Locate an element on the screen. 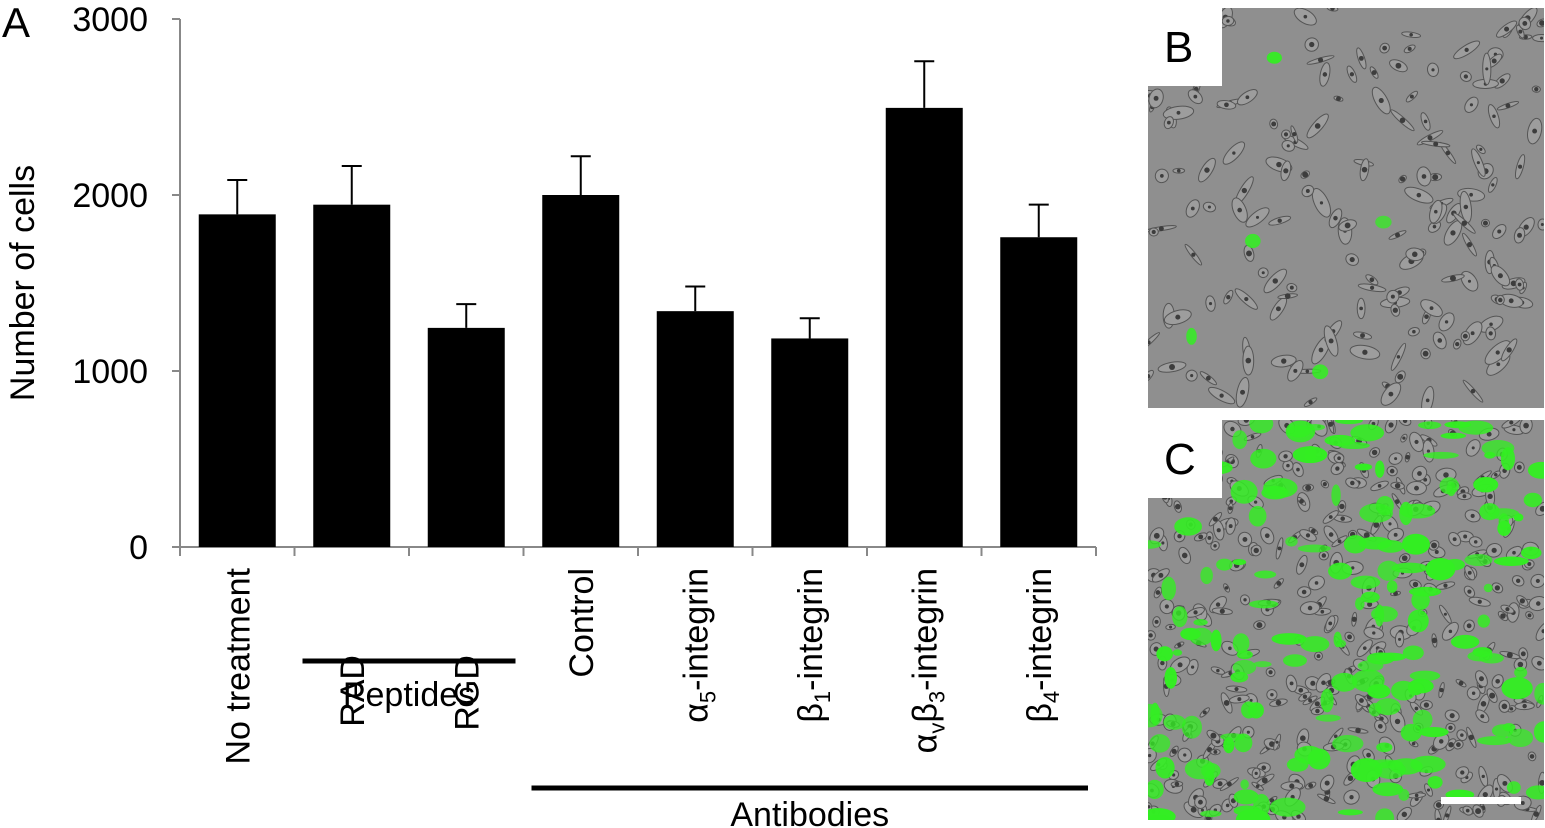 This screenshot has width=1545, height=828. x-tick-label: β4-integrin is located at coordinates (1042, 645).